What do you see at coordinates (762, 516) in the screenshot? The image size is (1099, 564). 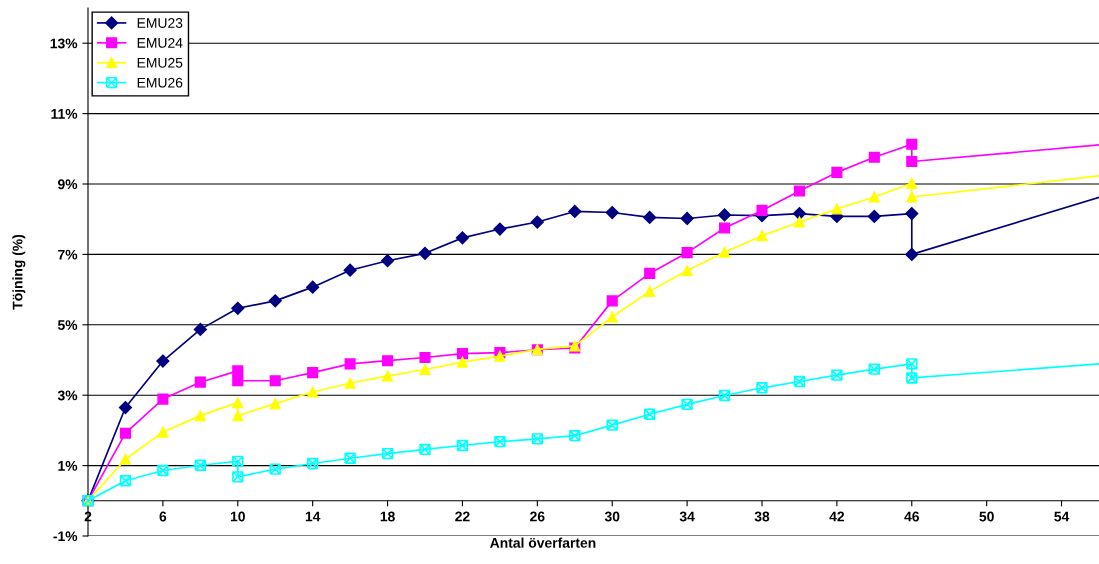 I see `x-tick-label: 38` at bounding box center [762, 516].